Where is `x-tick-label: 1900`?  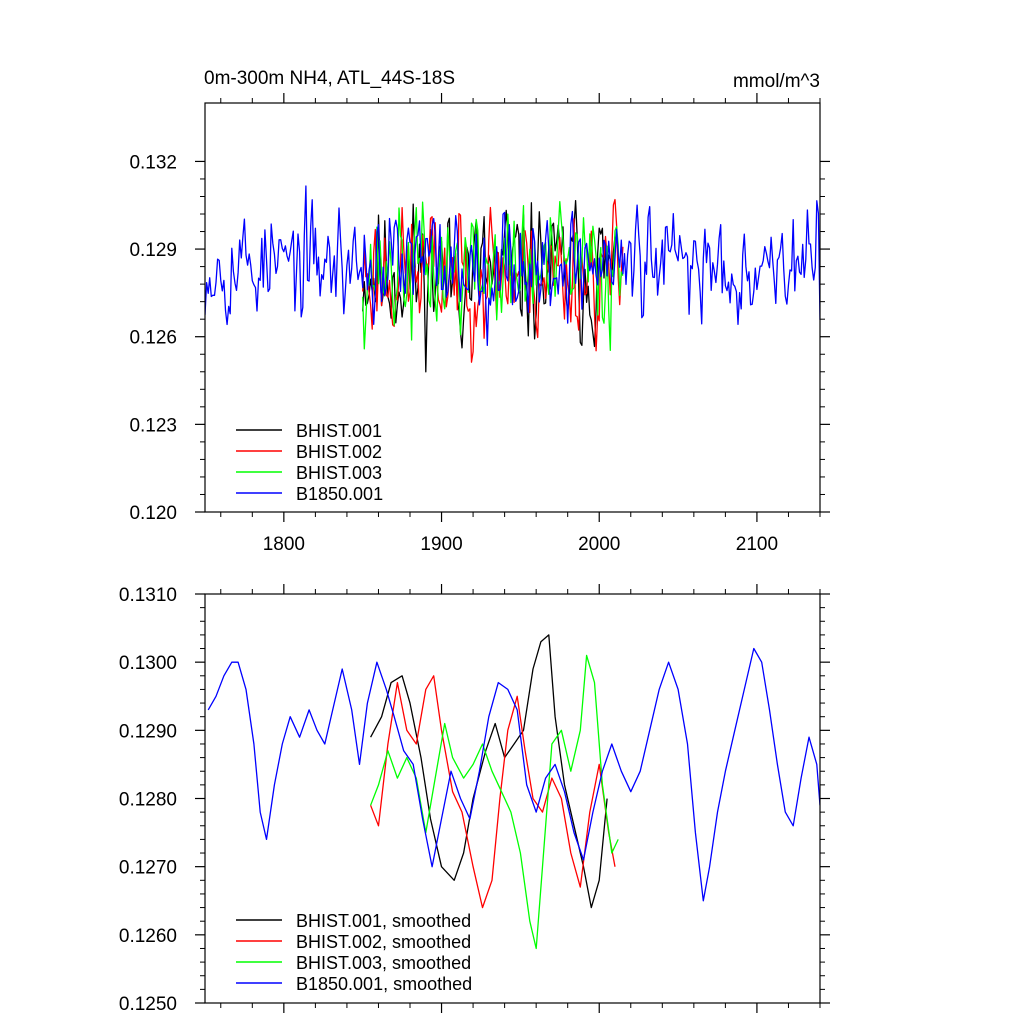 x-tick-label: 1900 is located at coordinates (441, 544).